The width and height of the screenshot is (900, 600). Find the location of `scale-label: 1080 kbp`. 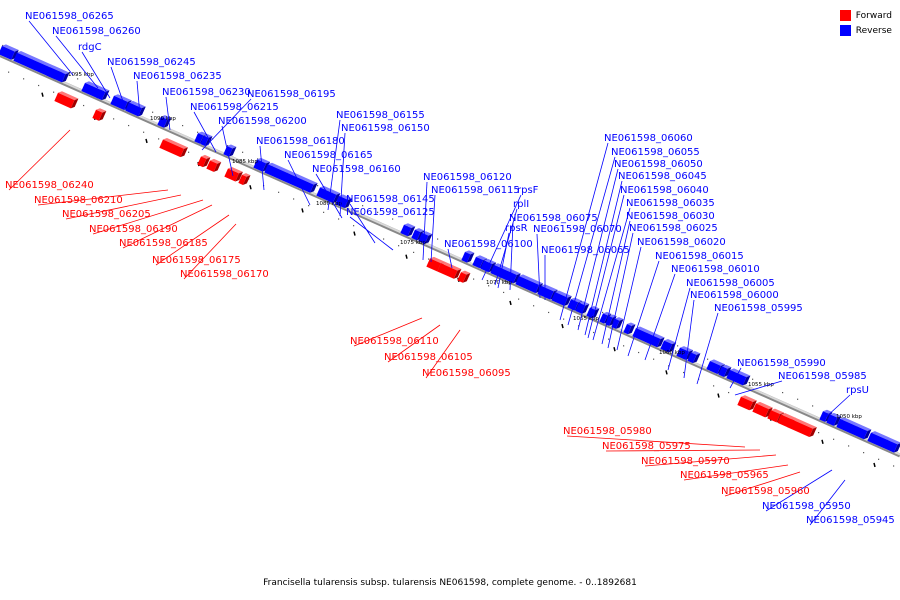

scale-label: 1080 kbp is located at coordinates (329, 204).